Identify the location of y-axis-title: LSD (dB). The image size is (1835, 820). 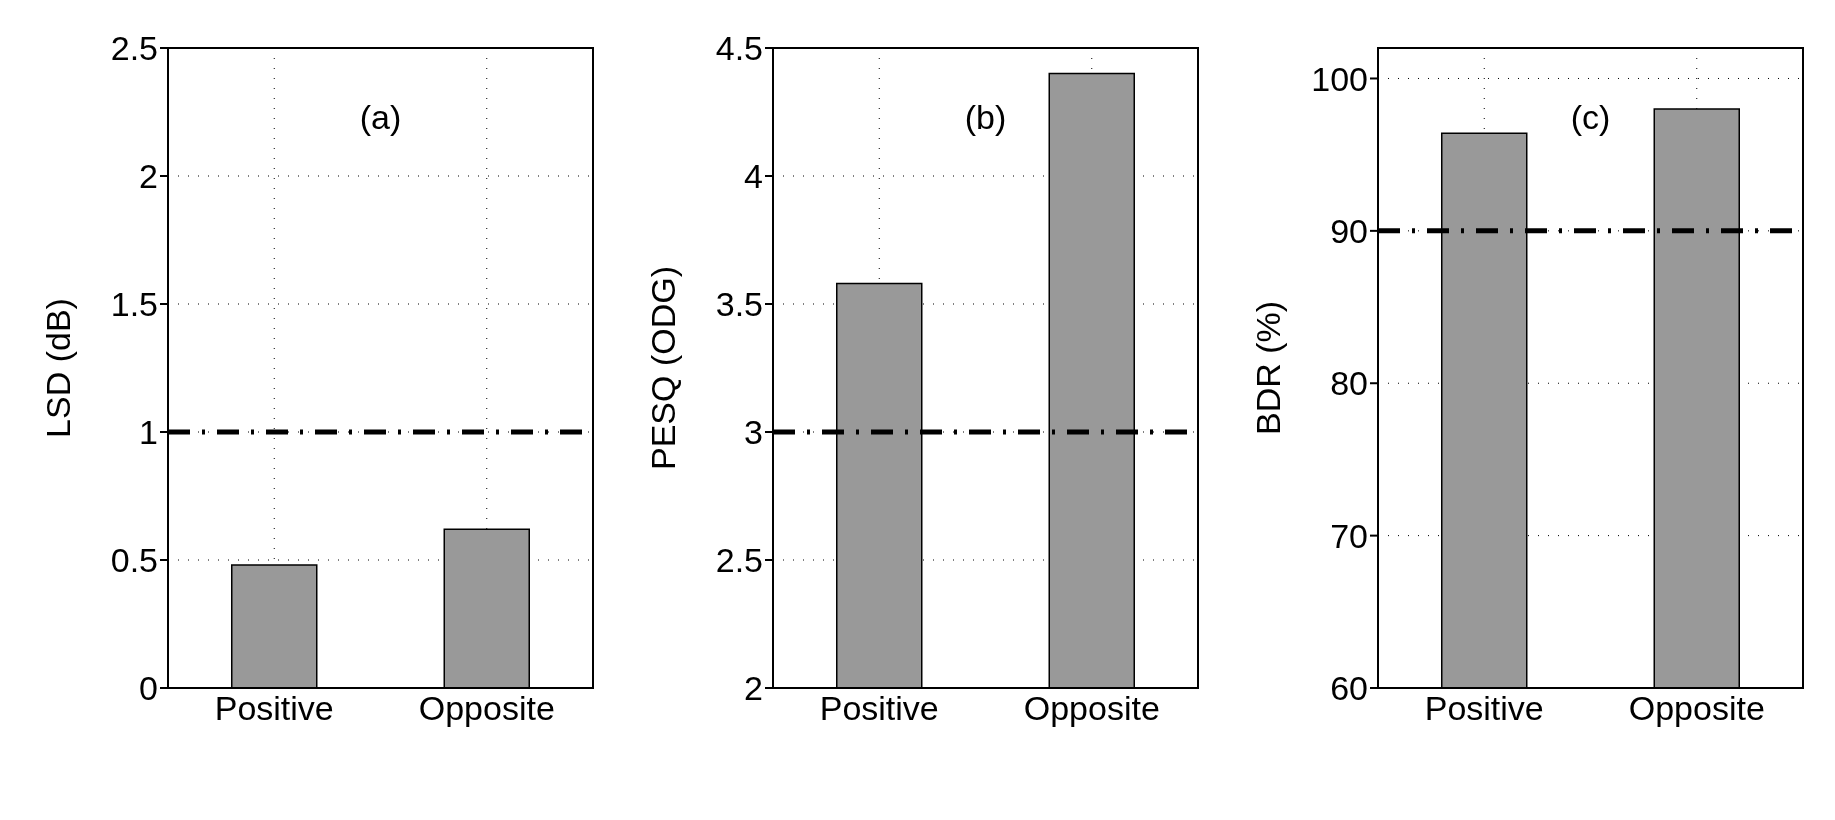
(58, 368).